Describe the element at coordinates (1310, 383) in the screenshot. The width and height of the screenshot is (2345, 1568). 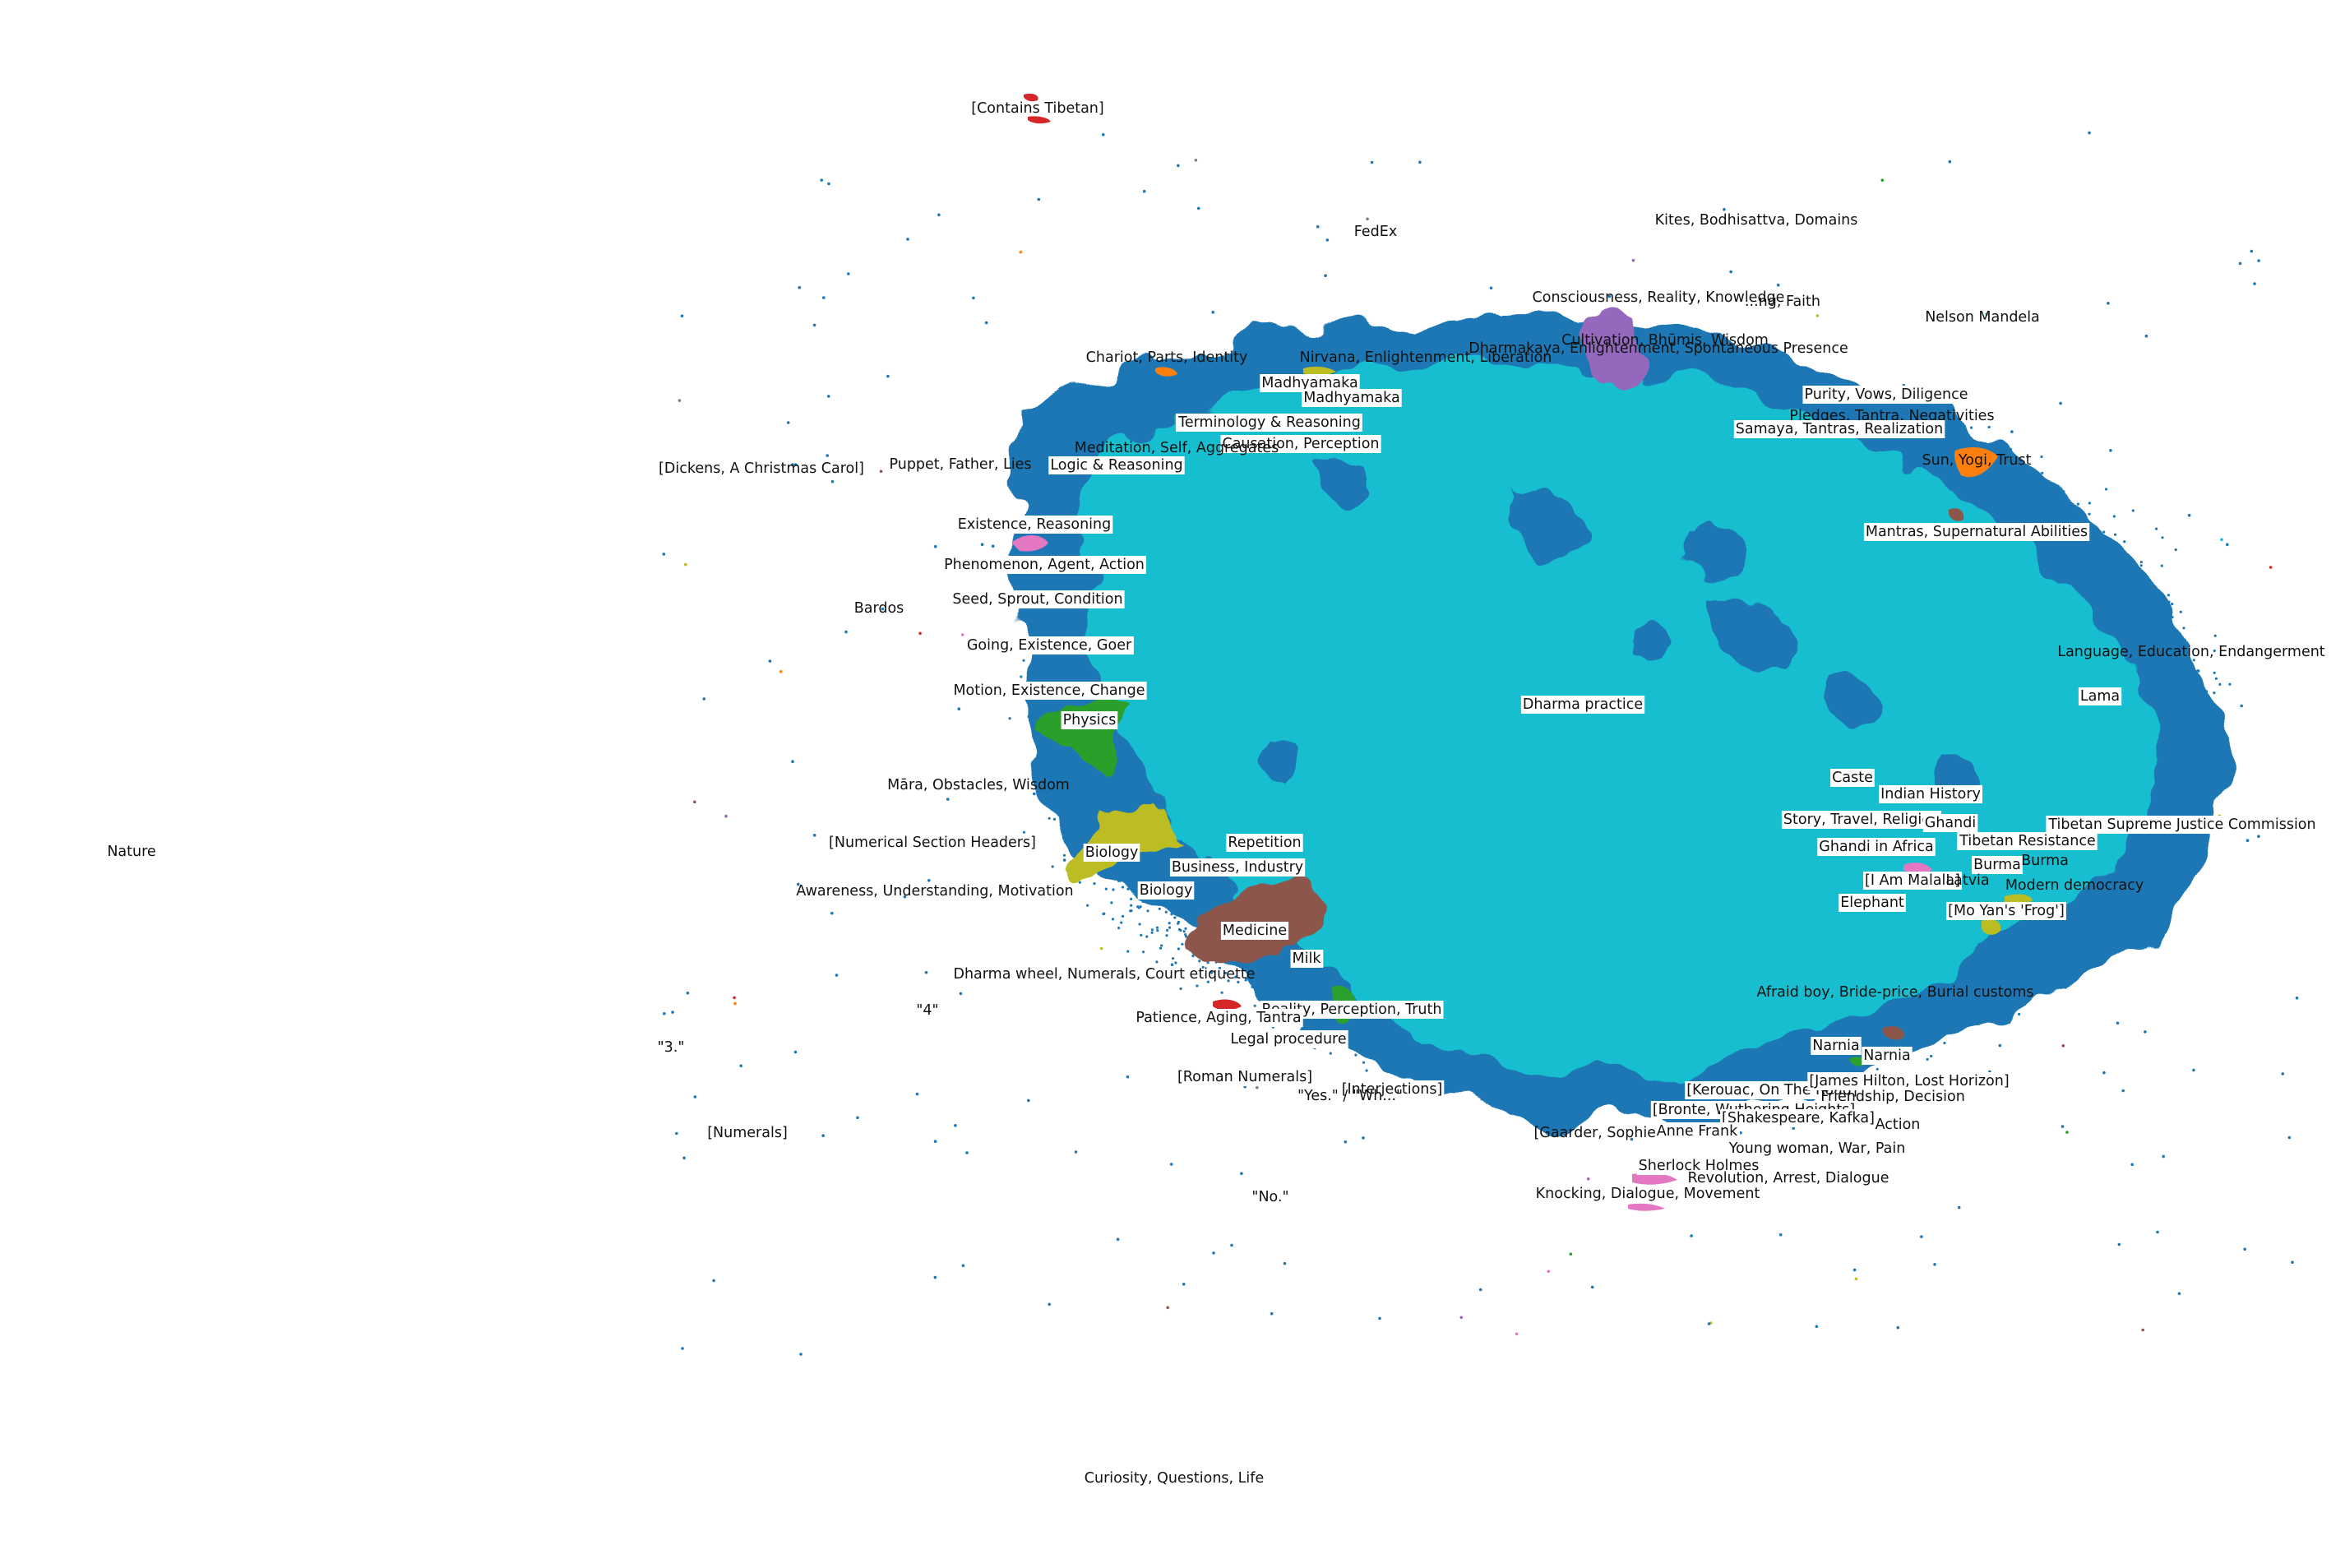
I see `topic-label: Madhyamaka` at that location.